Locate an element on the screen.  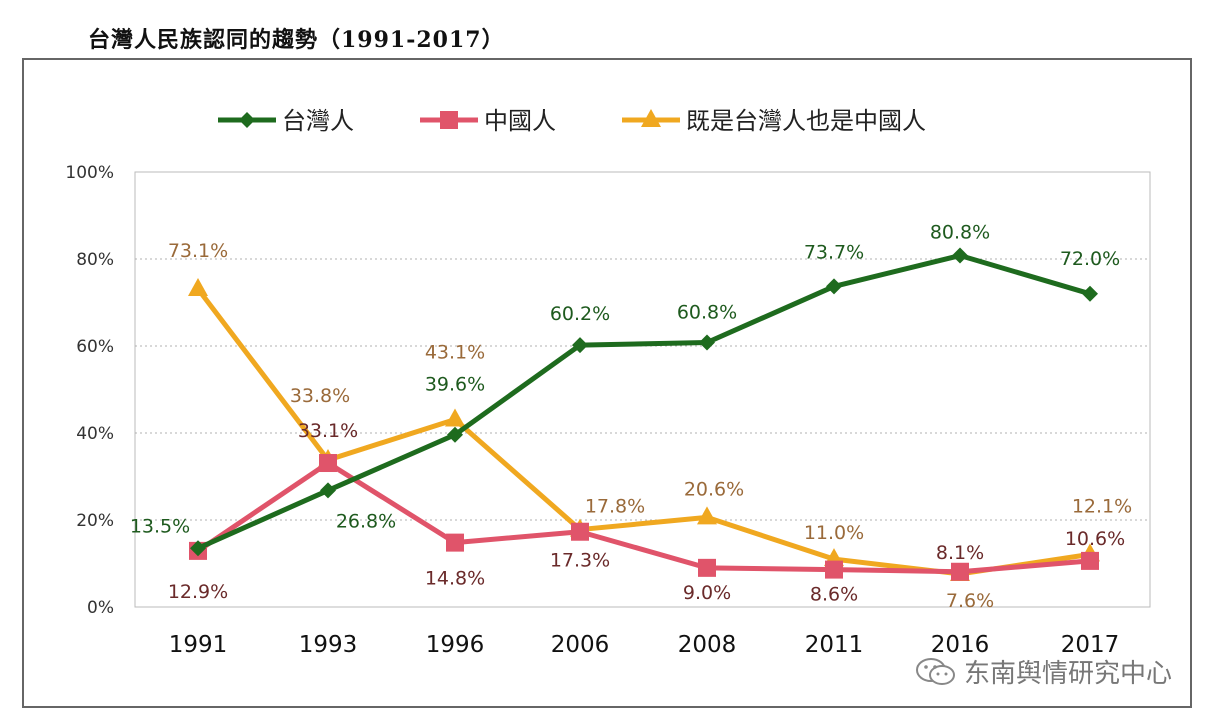
x-tick-label: 2011 is located at coordinates (834, 645).